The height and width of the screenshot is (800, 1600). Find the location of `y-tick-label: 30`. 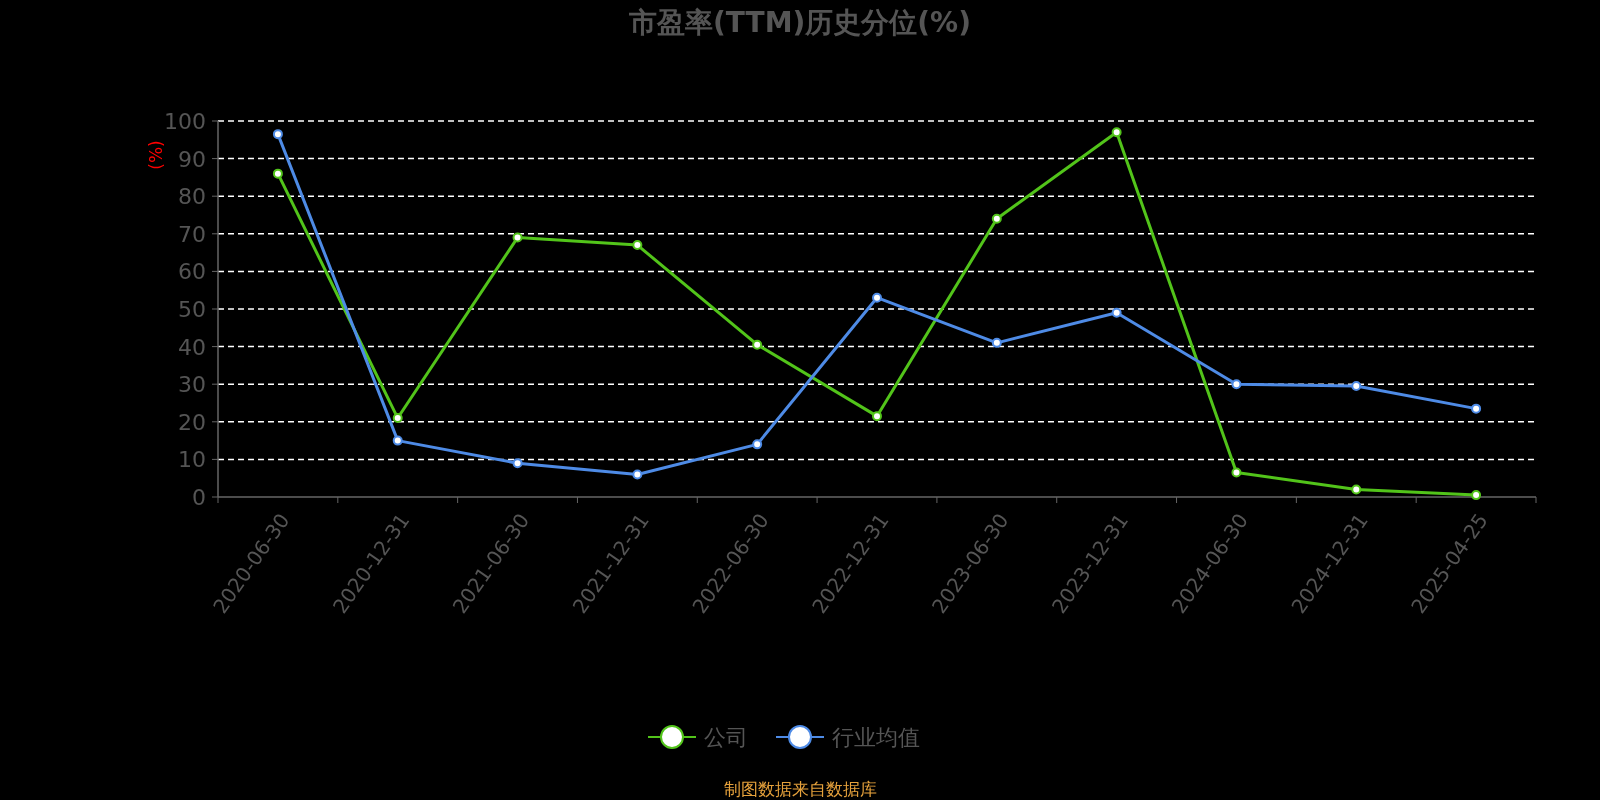

y-tick-label: 30 is located at coordinates (192, 385).